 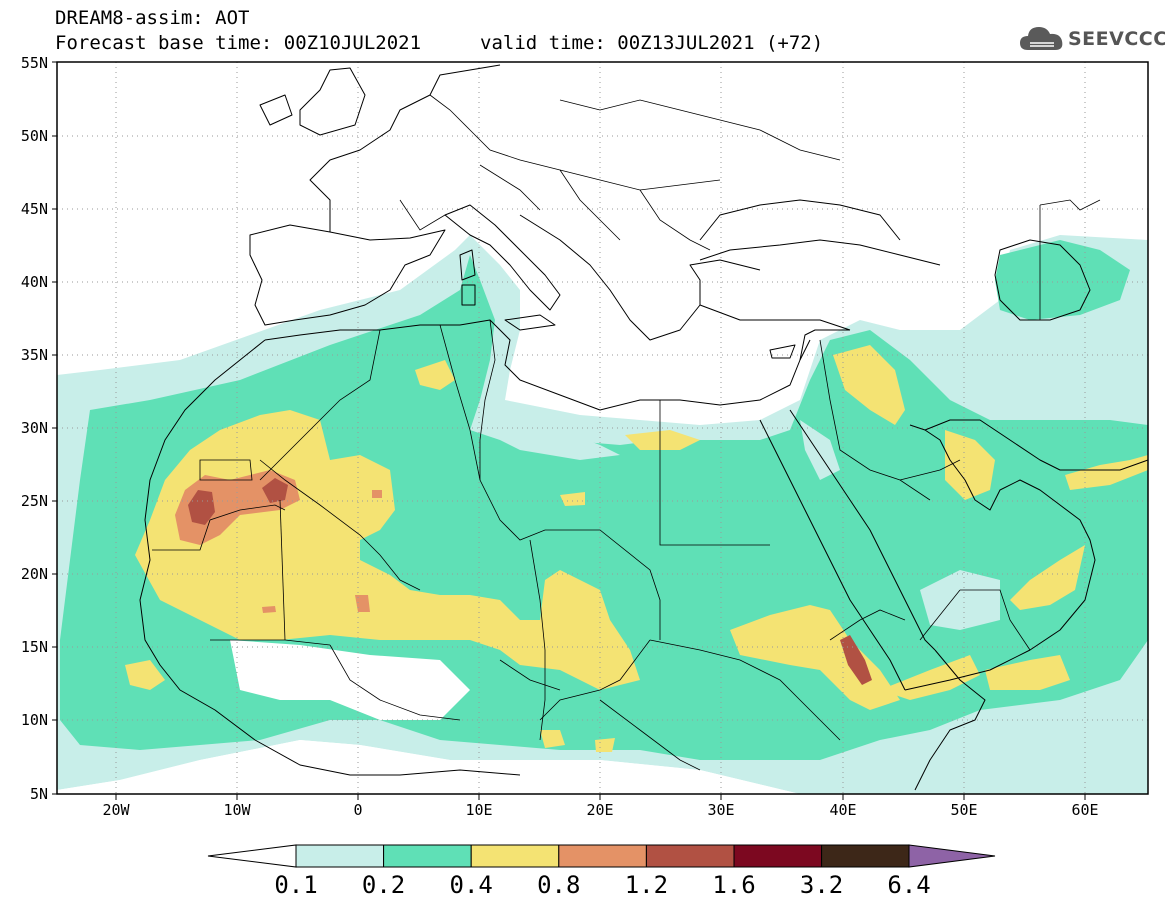 What do you see at coordinates (478, 810) in the screenshot?
I see `lon-label: 10E` at bounding box center [478, 810].